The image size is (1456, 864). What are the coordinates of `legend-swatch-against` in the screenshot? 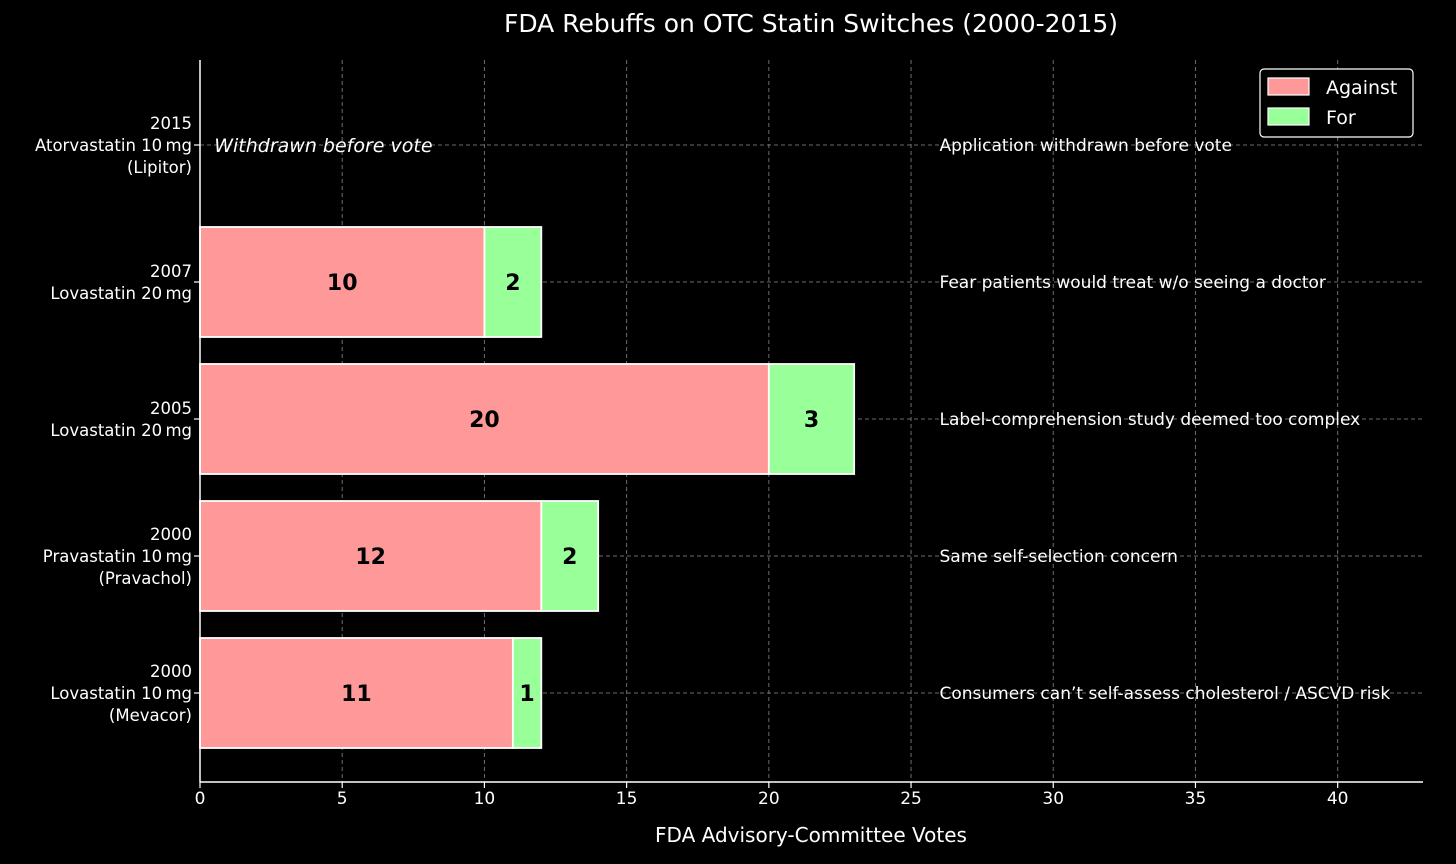 It's located at (1288, 86).